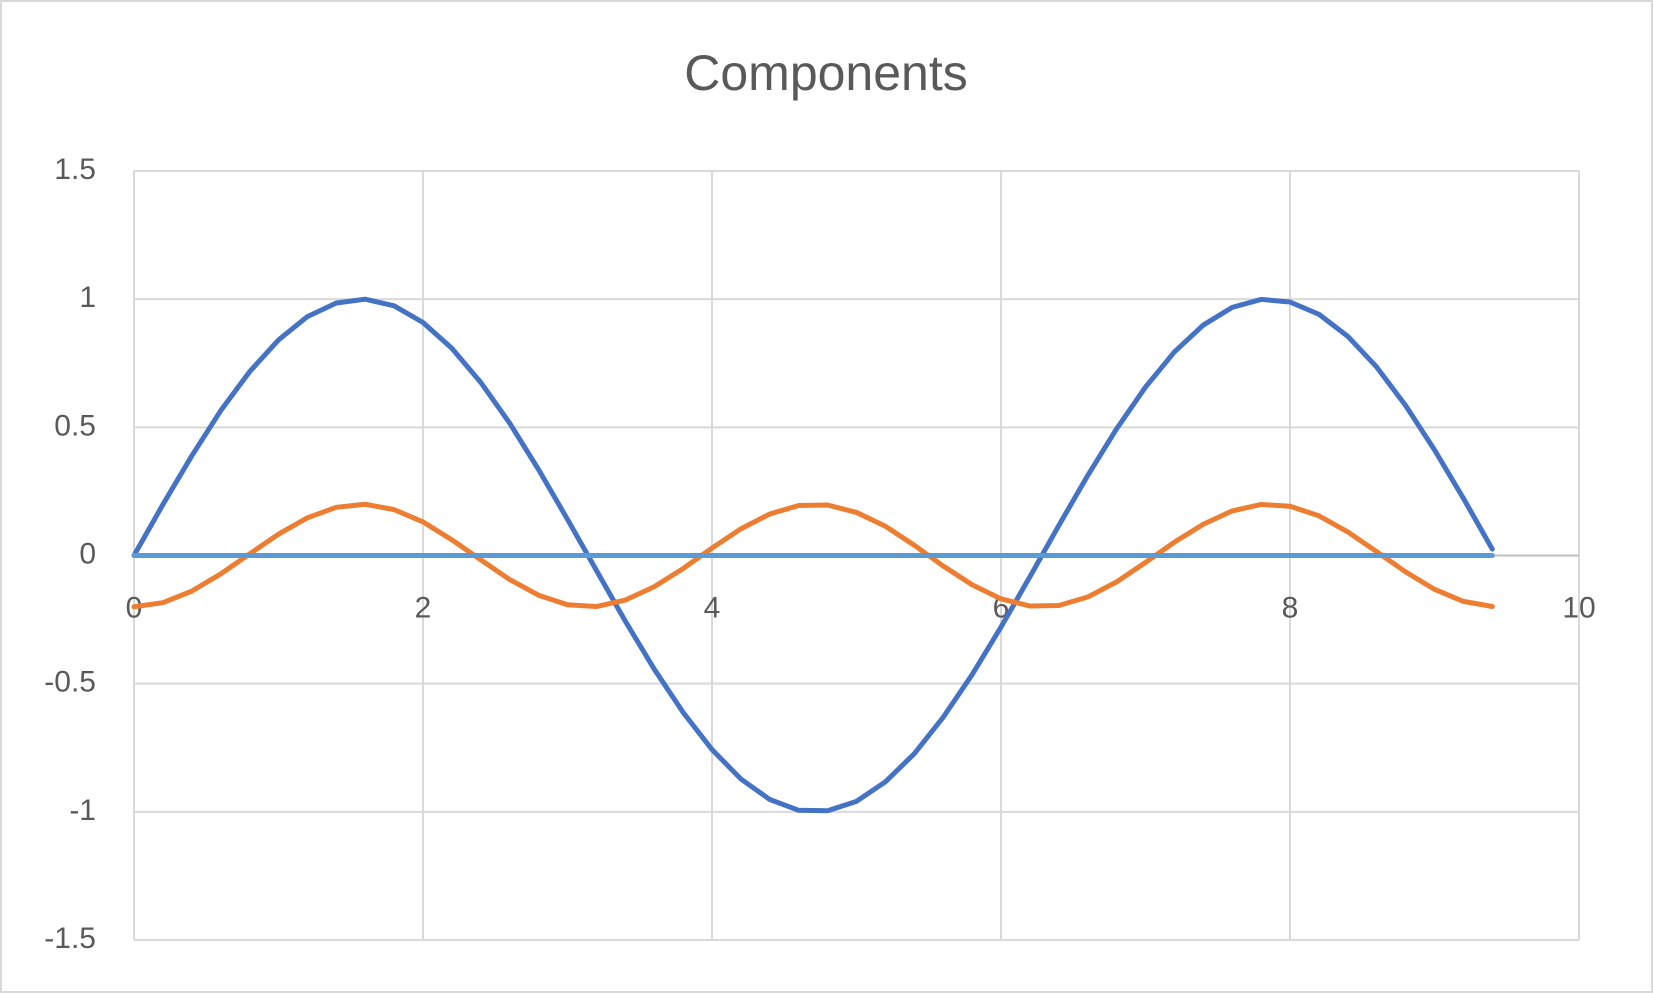  What do you see at coordinates (712, 607) in the screenshot?
I see `x-tick-label: 4` at bounding box center [712, 607].